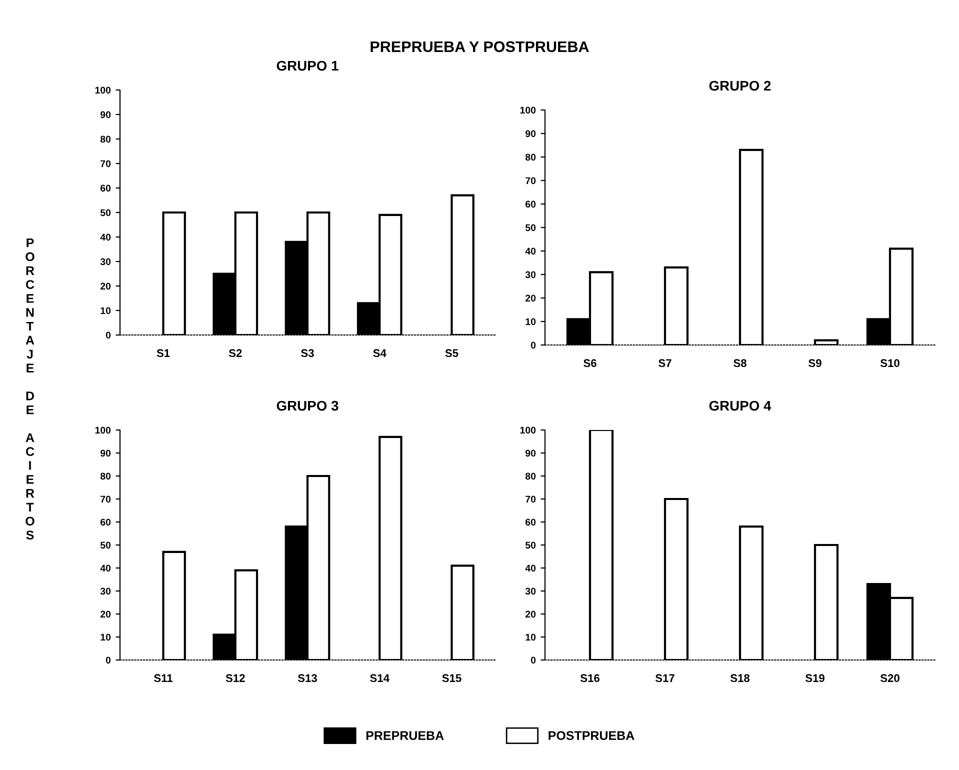  I want to click on text: PREPRUEBA Y POSTPRUEBA, so click(479, 46).